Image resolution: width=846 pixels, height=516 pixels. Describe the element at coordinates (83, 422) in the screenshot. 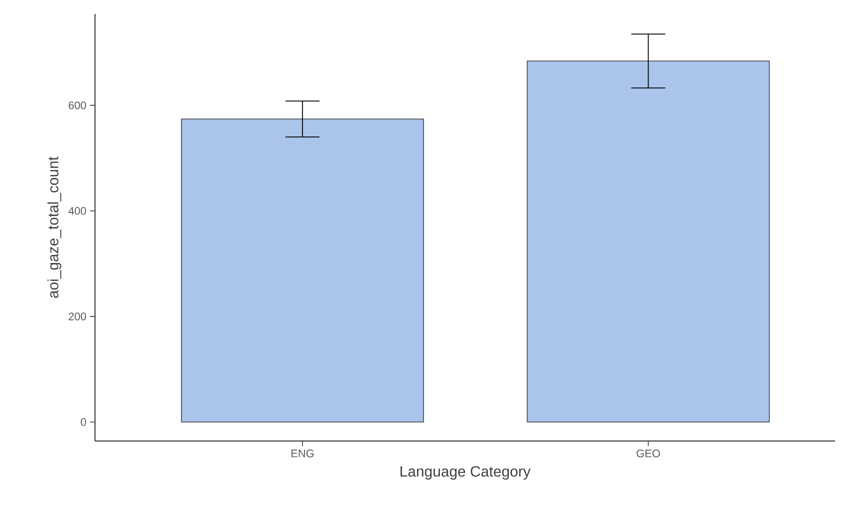

I see `y-tick-label: 0` at that location.